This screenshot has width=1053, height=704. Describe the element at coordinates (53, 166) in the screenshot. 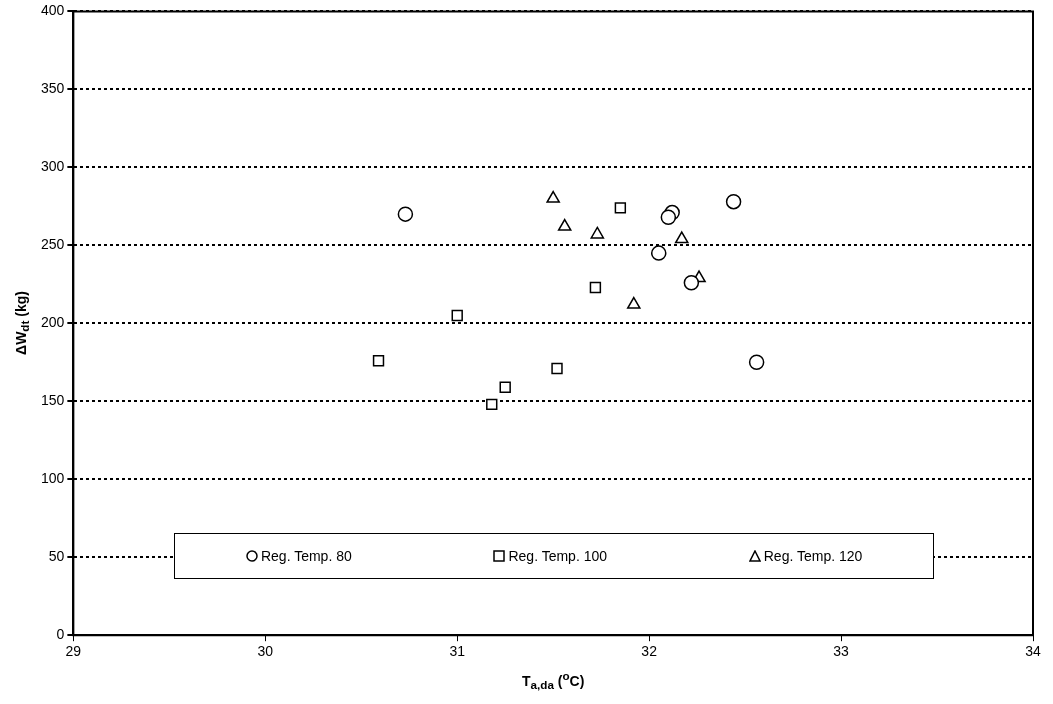

I see `y-tick-label: 300` at that location.